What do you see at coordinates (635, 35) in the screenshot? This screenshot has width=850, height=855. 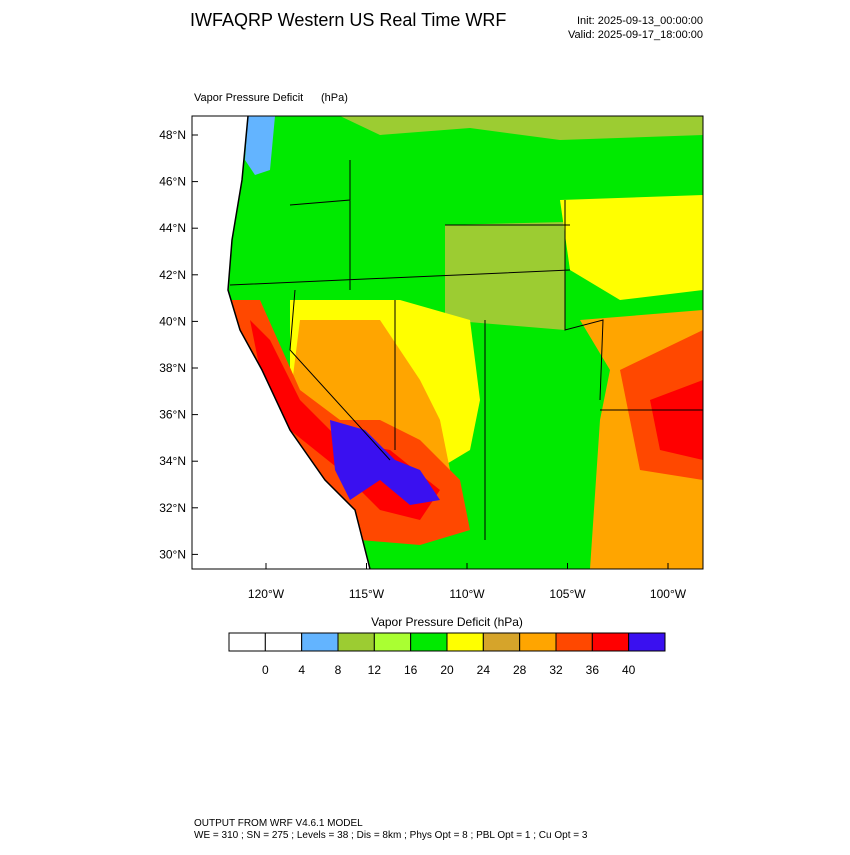 I see `valid-time: Valid: 2025-09-17_18:00:00` at bounding box center [635, 35].